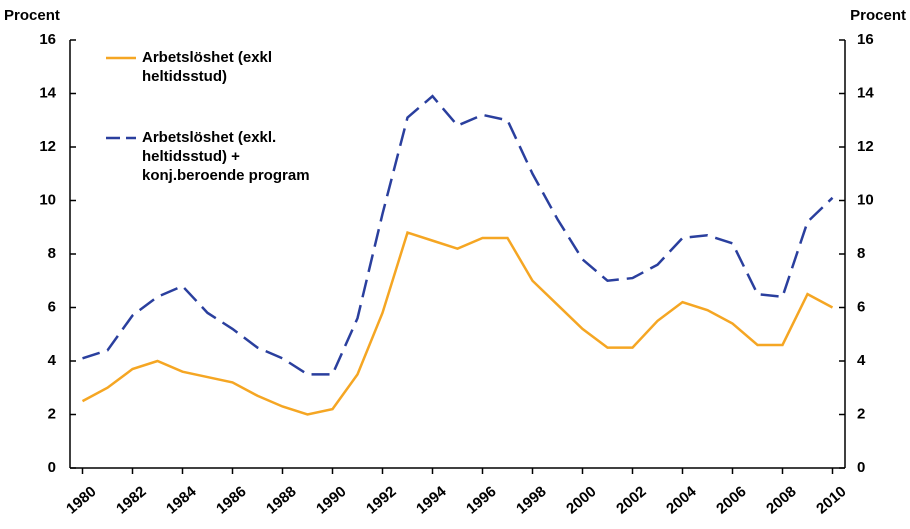 The image size is (910, 529). What do you see at coordinates (181, 500) in the screenshot?
I see `x-tick-label: 1984` at bounding box center [181, 500].